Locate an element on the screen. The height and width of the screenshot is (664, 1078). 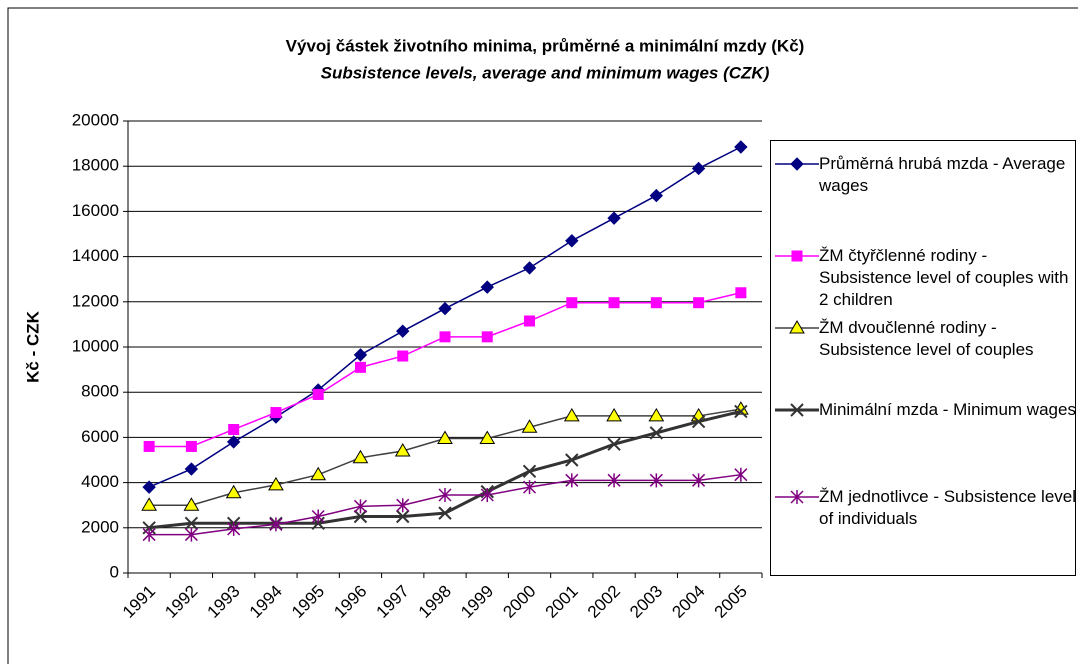
y-tick-label: 2000 is located at coordinates (100, 526).